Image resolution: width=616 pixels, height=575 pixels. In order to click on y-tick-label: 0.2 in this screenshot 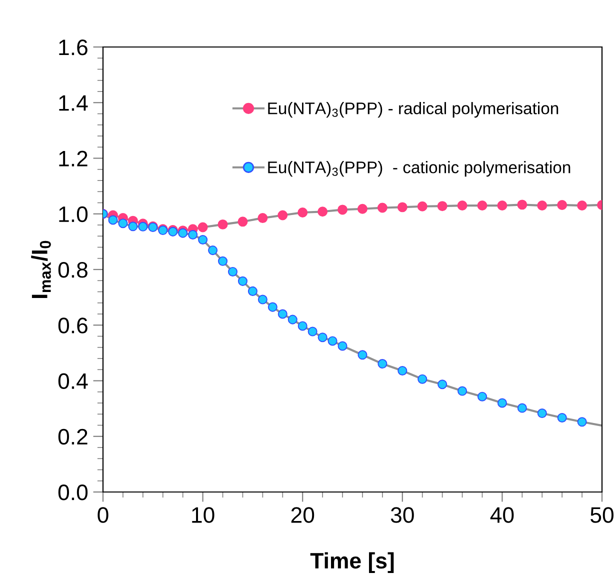, I will do `click(73, 436)`.